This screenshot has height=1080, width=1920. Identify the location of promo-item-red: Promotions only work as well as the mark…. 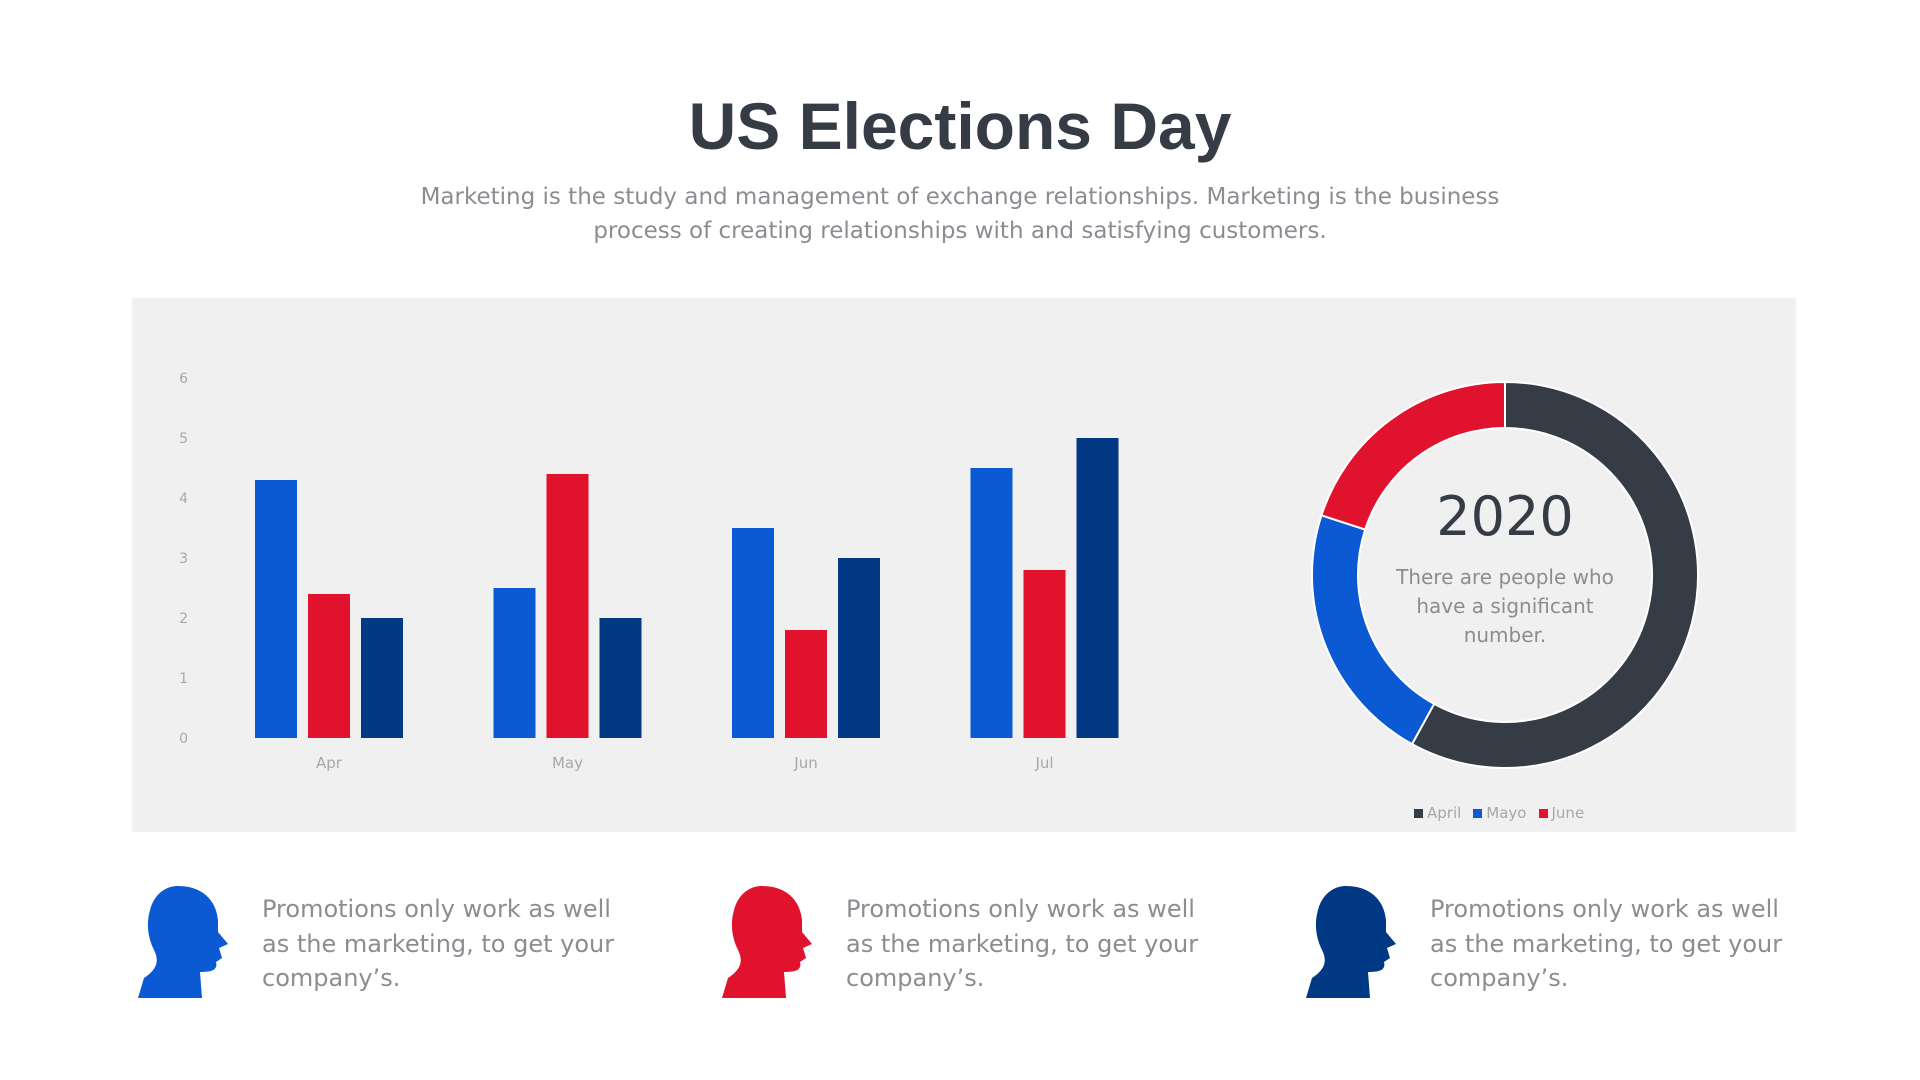
(982, 946).